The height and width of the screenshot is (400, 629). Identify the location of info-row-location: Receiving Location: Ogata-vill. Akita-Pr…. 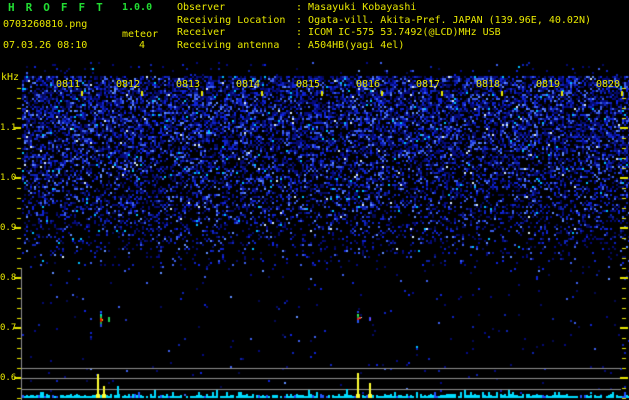
(384, 21).